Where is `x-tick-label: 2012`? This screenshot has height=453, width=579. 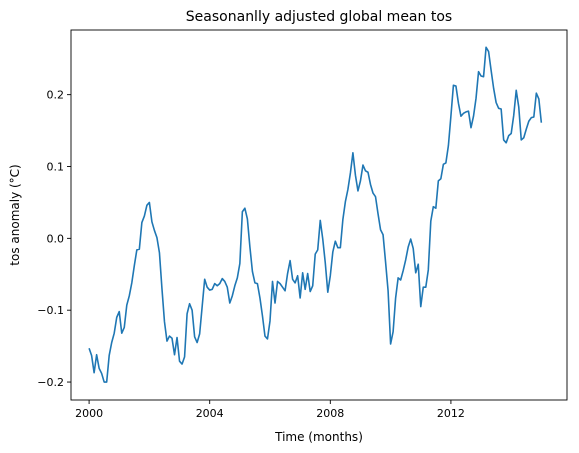
x-tick-label: 2012 is located at coordinates (451, 413).